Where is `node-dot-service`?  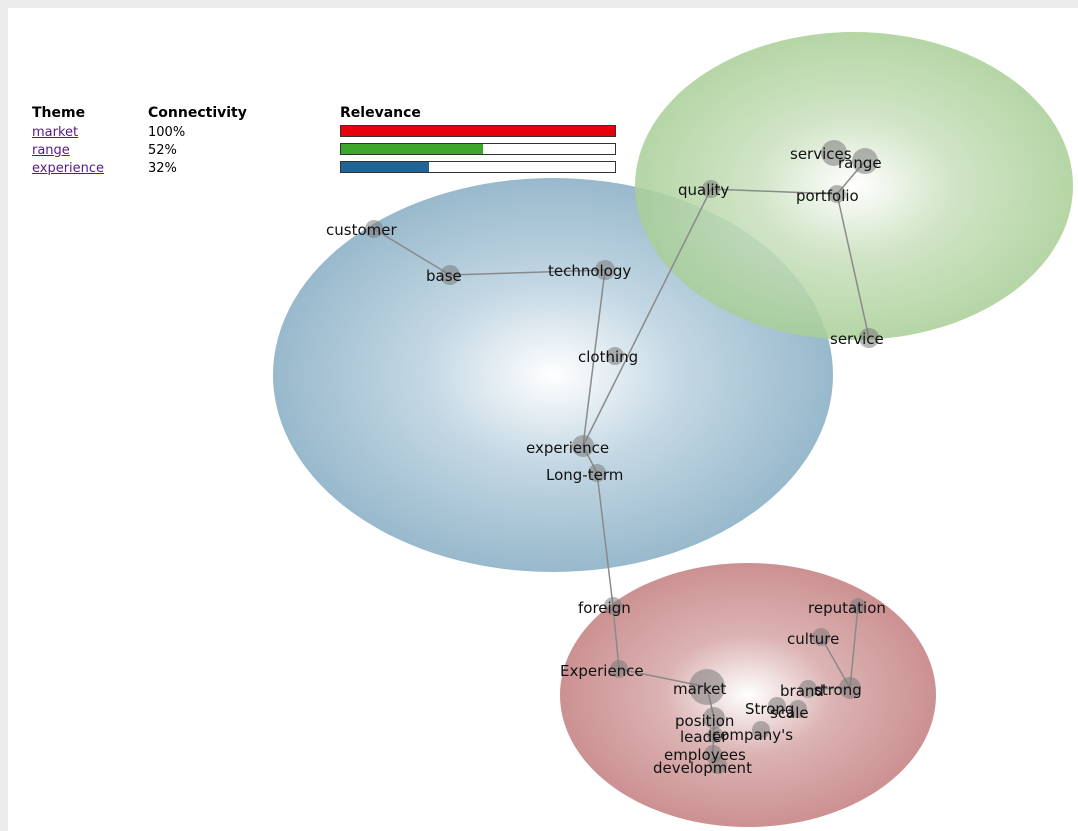 node-dot-service is located at coordinates (869, 338).